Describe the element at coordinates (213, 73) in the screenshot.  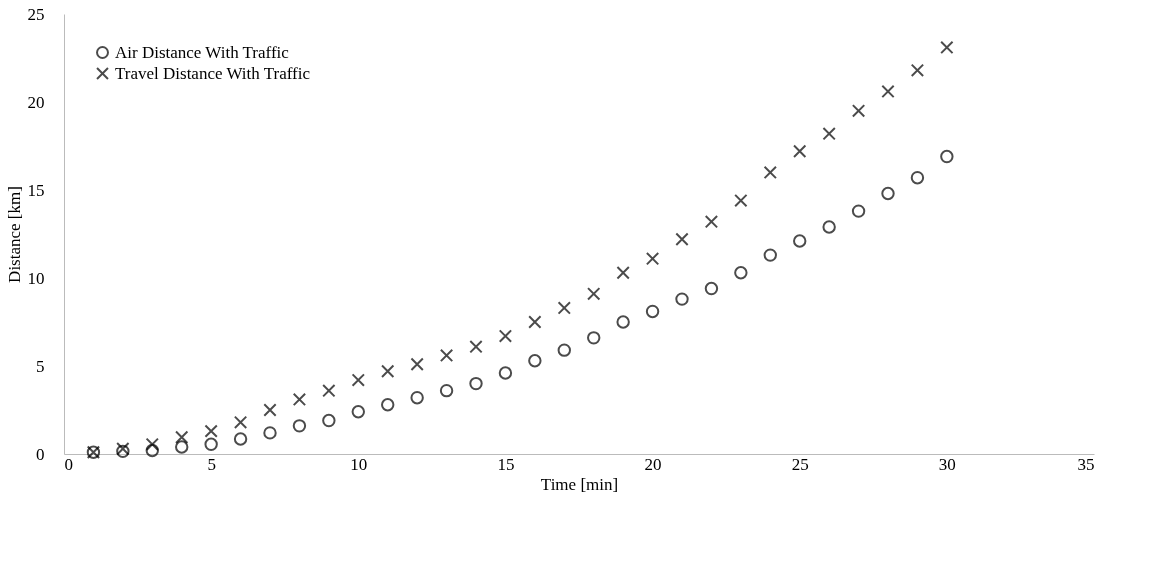
I see `legend-label: Travel Distance With Traffic` at that location.